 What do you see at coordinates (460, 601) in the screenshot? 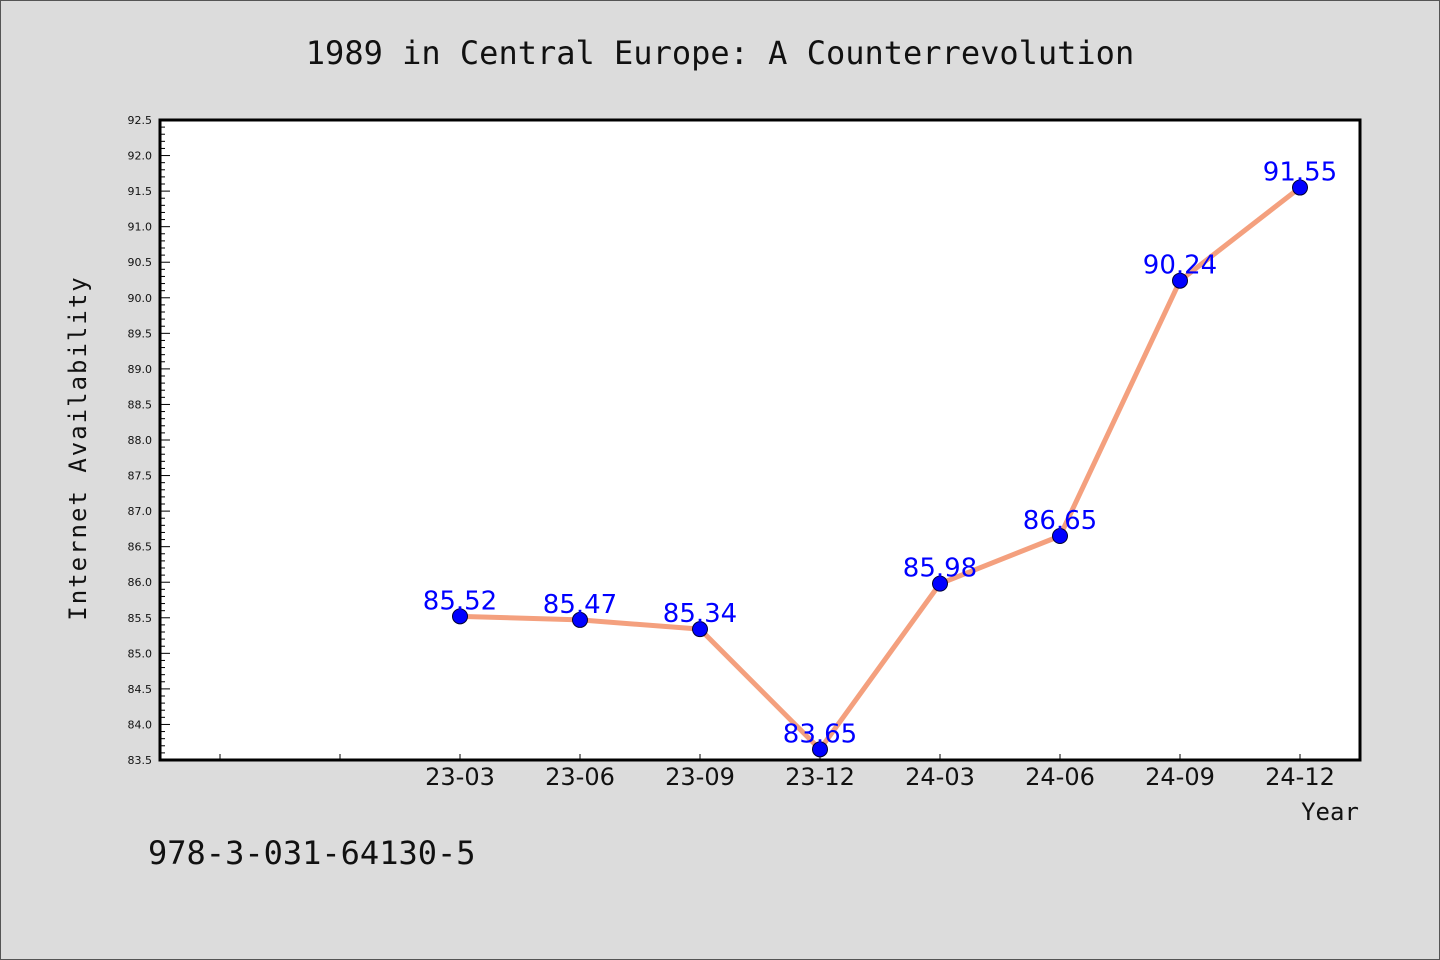
I see `data-label: 85.52` at bounding box center [460, 601].